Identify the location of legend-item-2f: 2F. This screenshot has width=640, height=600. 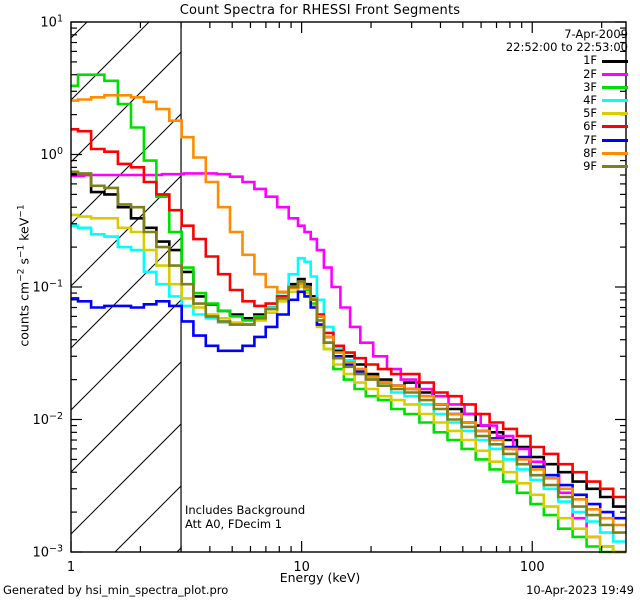
(567, 73).